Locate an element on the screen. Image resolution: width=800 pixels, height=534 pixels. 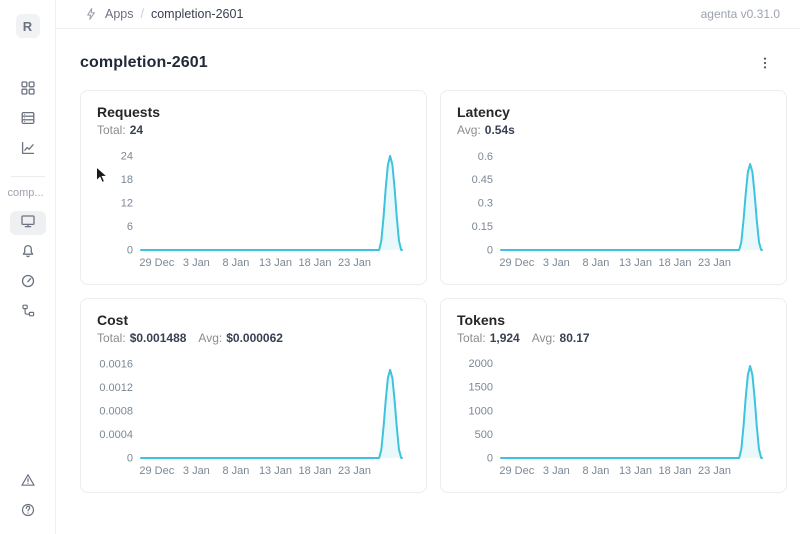
breadcrumb-apps-link: Apps is located at coordinates (119, 14).